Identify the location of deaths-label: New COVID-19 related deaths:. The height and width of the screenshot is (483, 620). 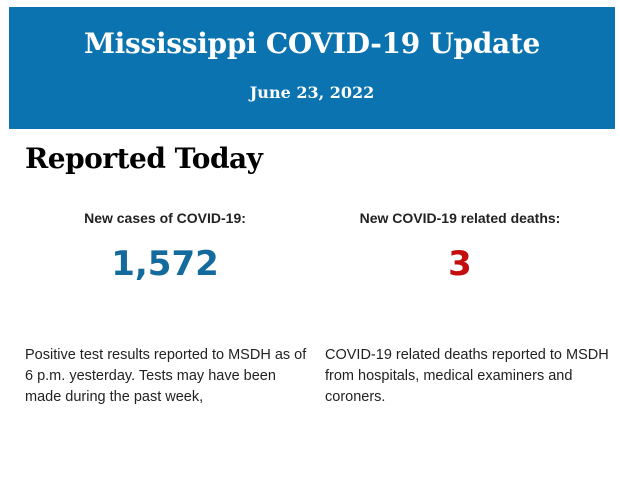
(460, 218).